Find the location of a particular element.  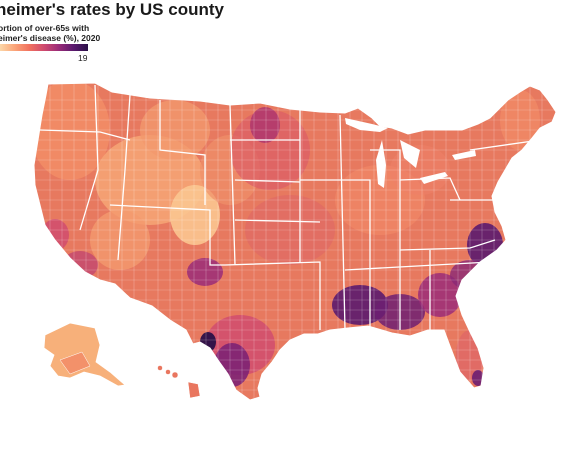

alaska is located at coordinates (84, 354).